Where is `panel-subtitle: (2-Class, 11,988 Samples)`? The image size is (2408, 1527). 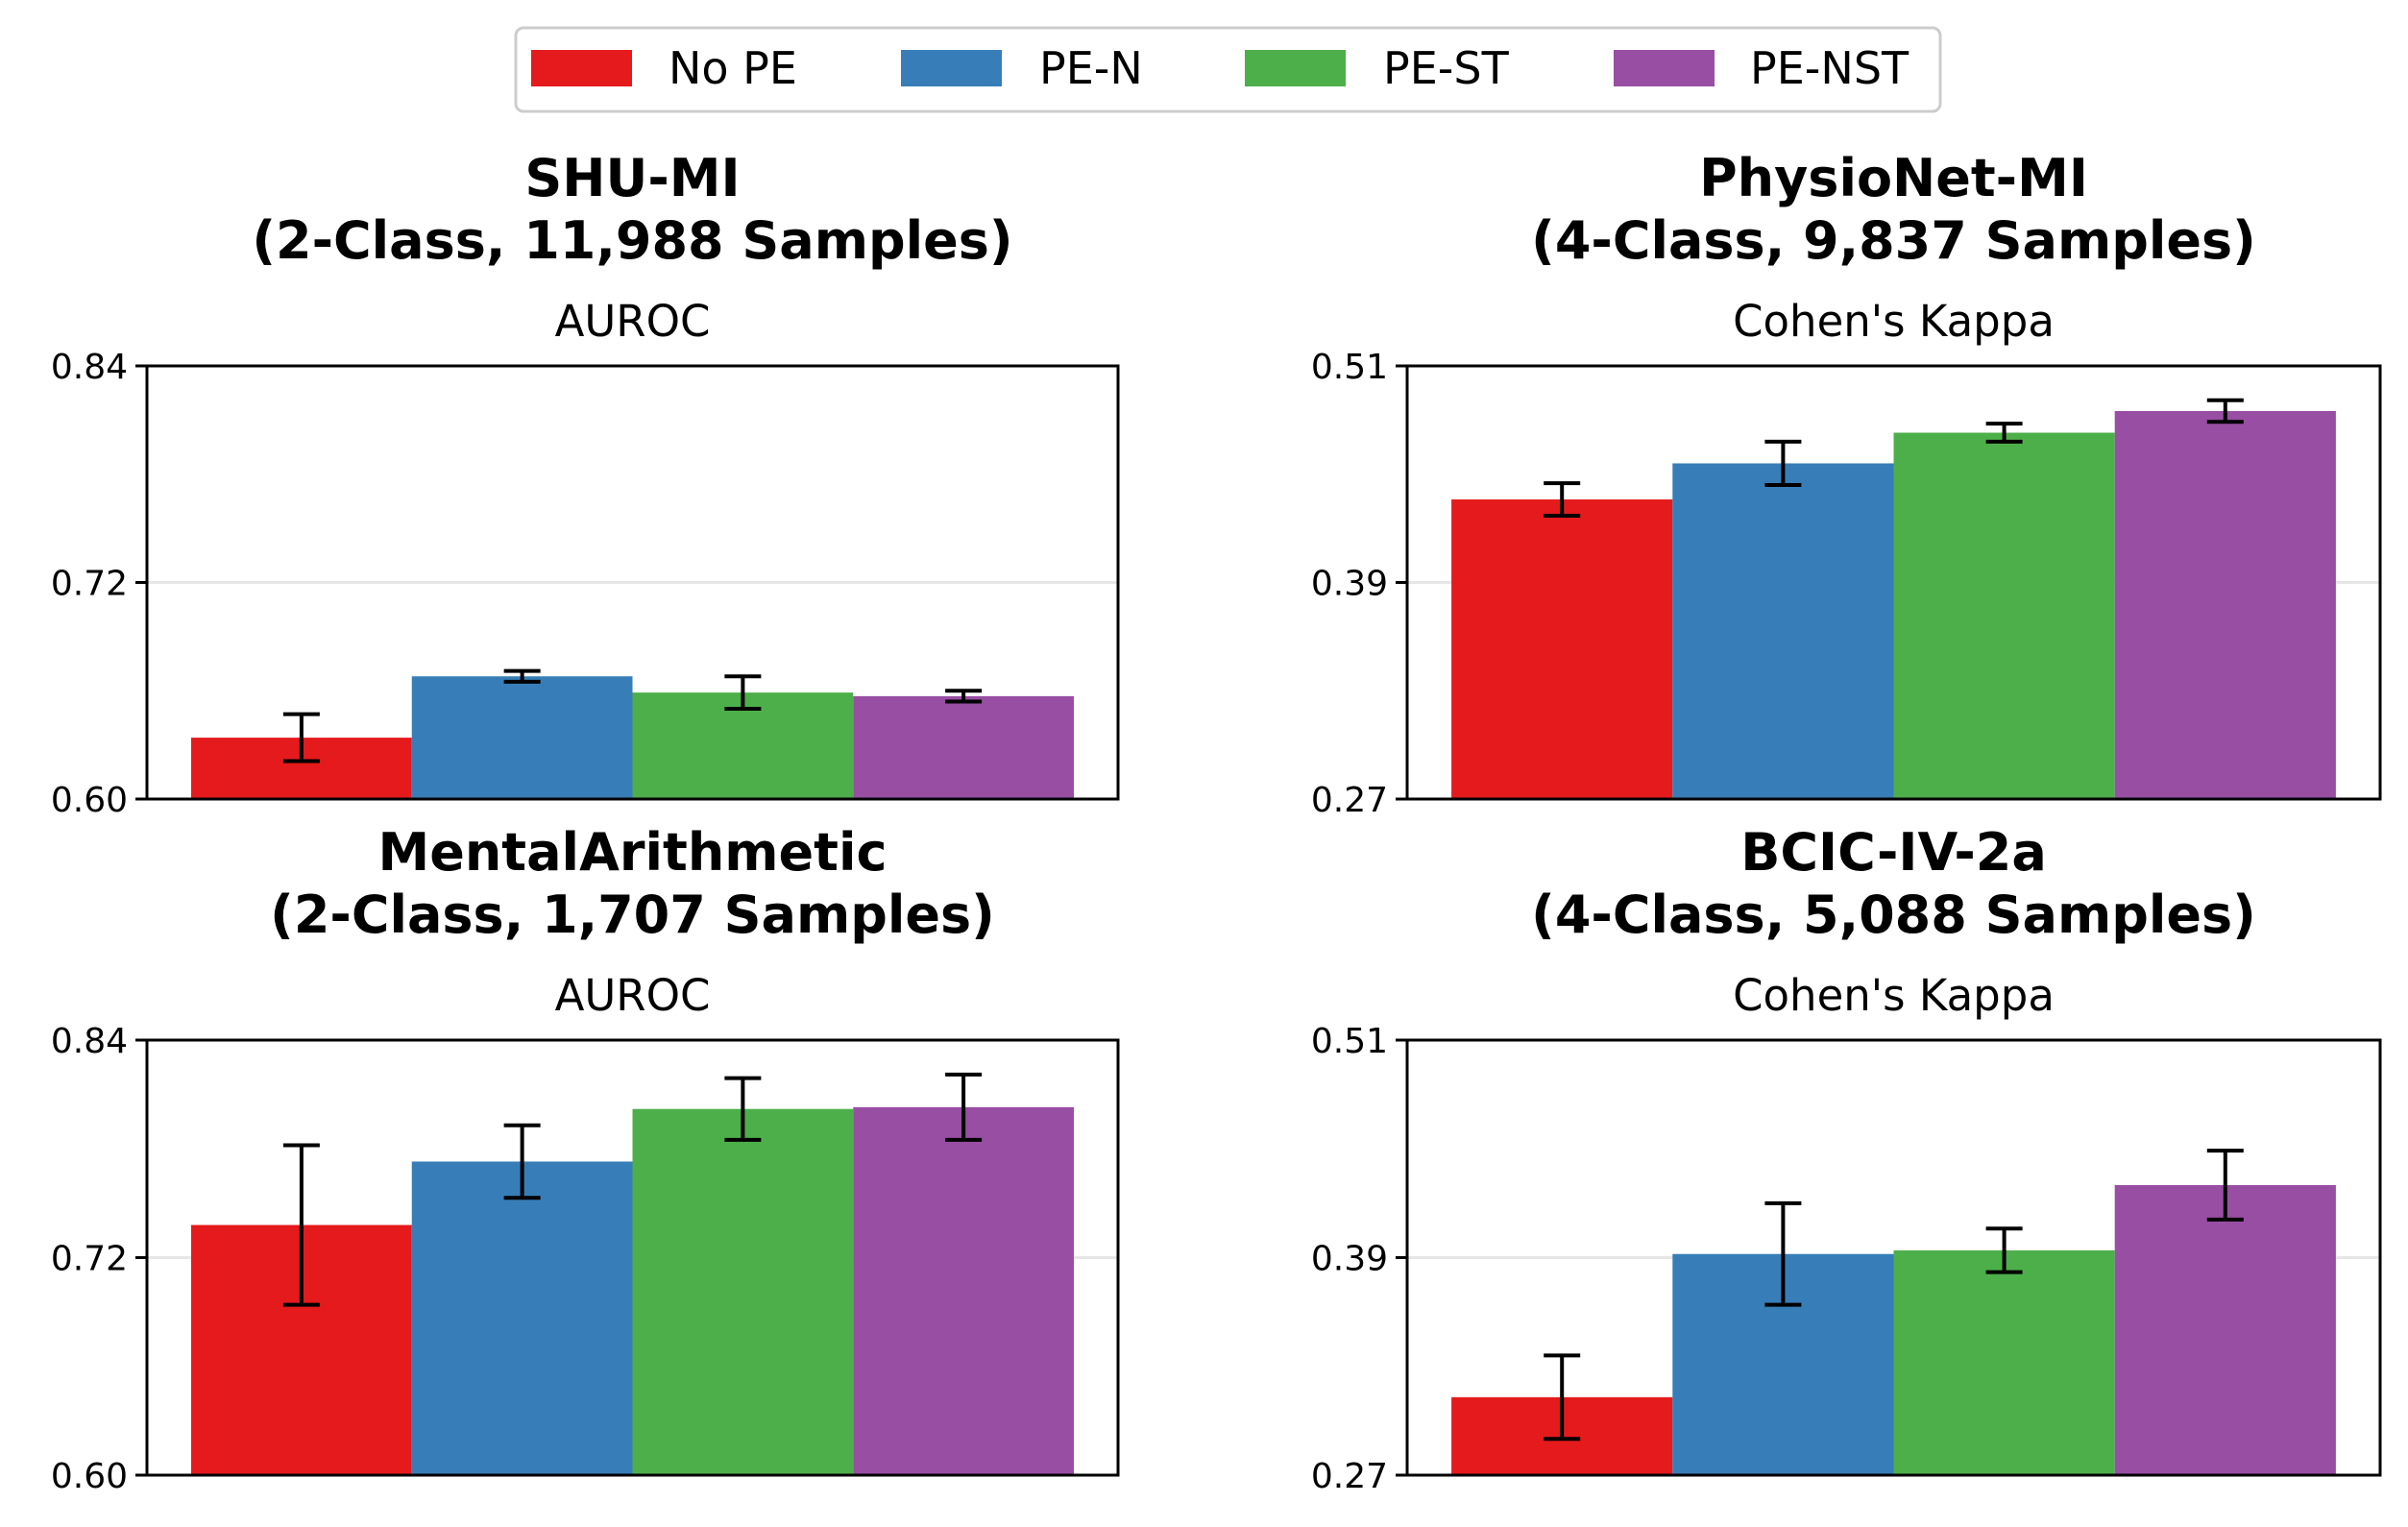 panel-subtitle: (2-Class, 11,988 Samples) is located at coordinates (632, 240).